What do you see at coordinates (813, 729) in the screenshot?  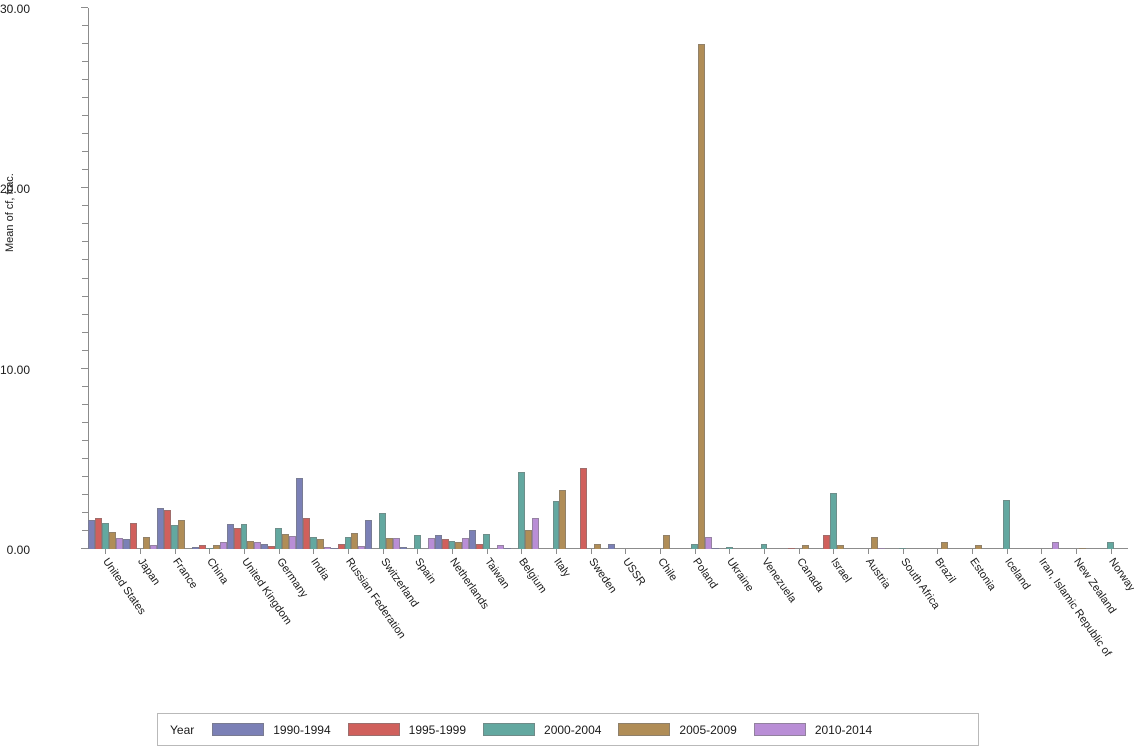 I see `legend-item: 2010-2014` at bounding box center [813, 729].